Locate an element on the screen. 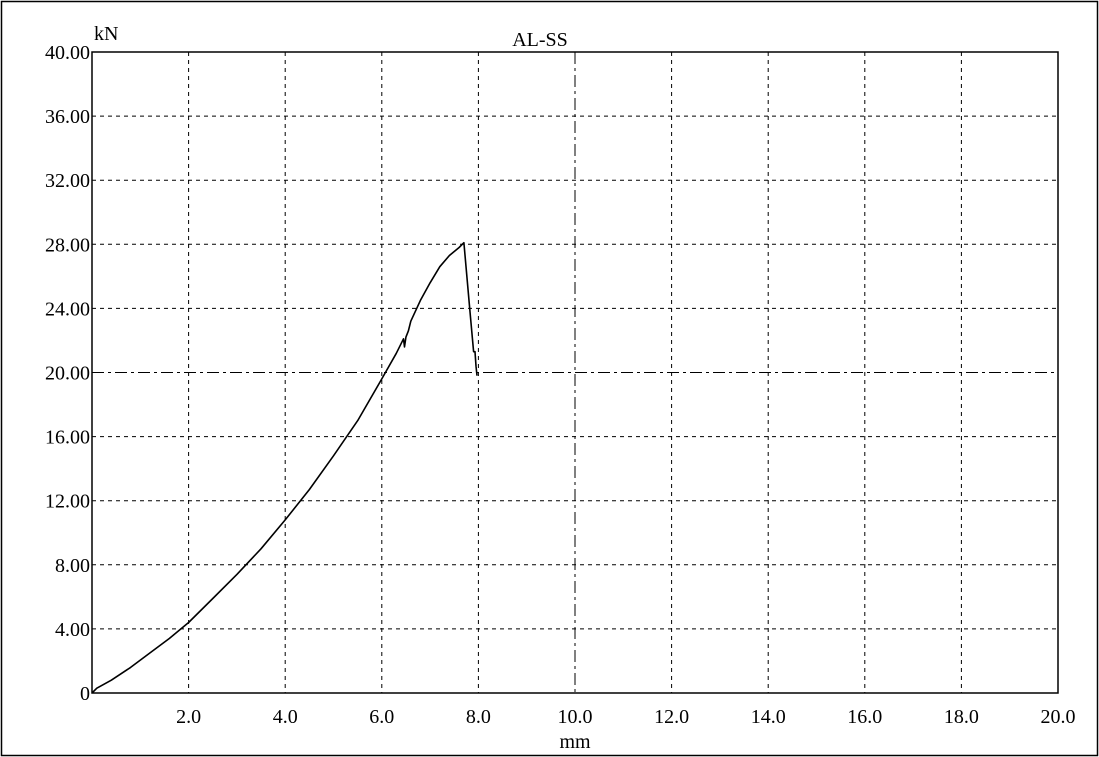  y-tick-label: 36.00 is located at coordinates (67, 117).